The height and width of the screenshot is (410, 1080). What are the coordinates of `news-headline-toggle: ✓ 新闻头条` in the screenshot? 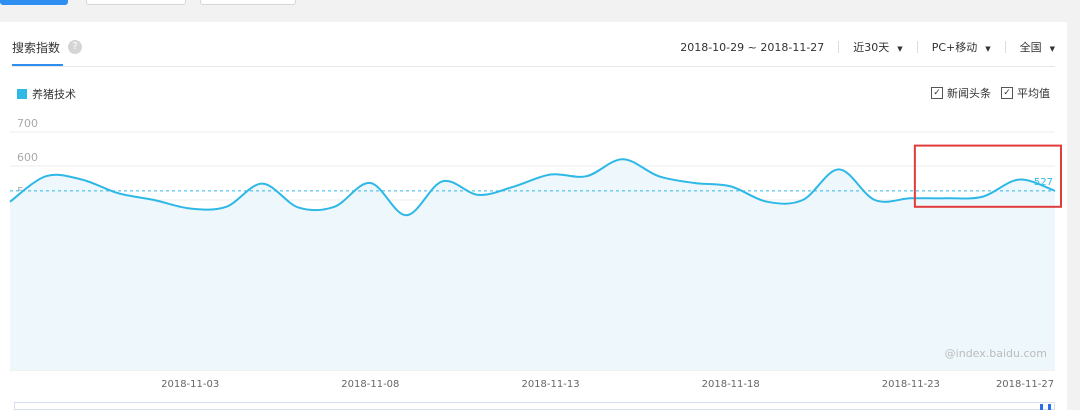 It's located at (961, 93).